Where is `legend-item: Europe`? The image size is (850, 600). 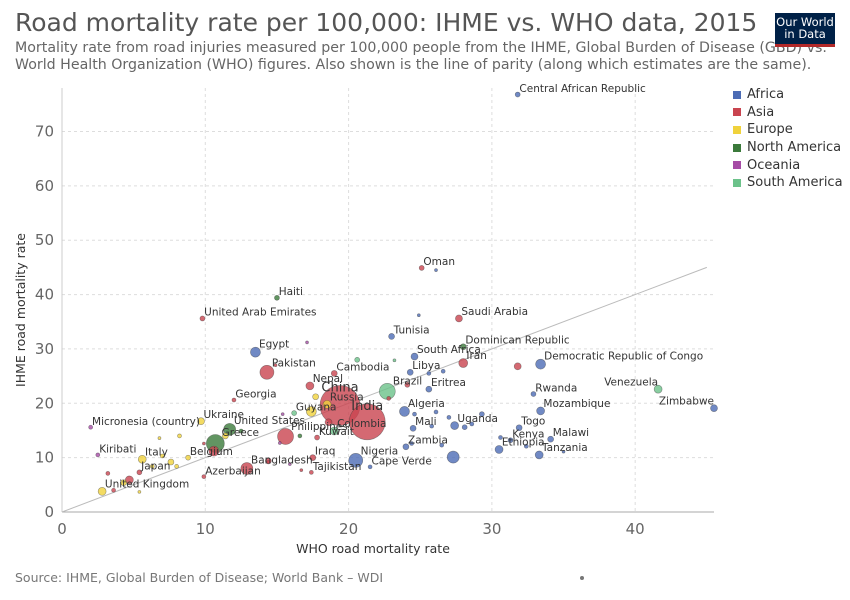 legend-item: Europe is located at coordinates (788, 130).